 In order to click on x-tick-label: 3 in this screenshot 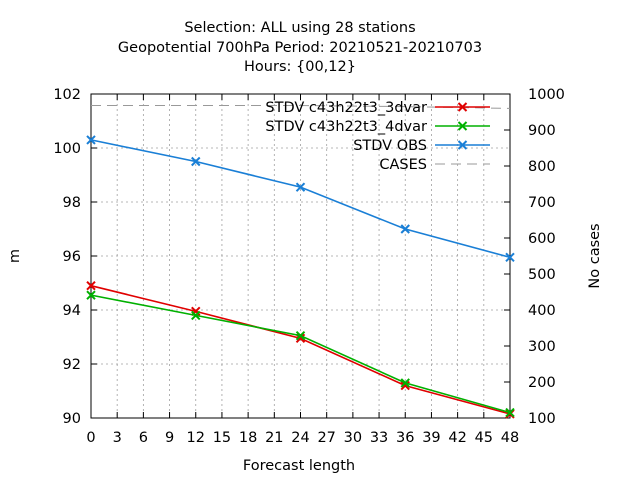, I will do `click(117, 438)`.